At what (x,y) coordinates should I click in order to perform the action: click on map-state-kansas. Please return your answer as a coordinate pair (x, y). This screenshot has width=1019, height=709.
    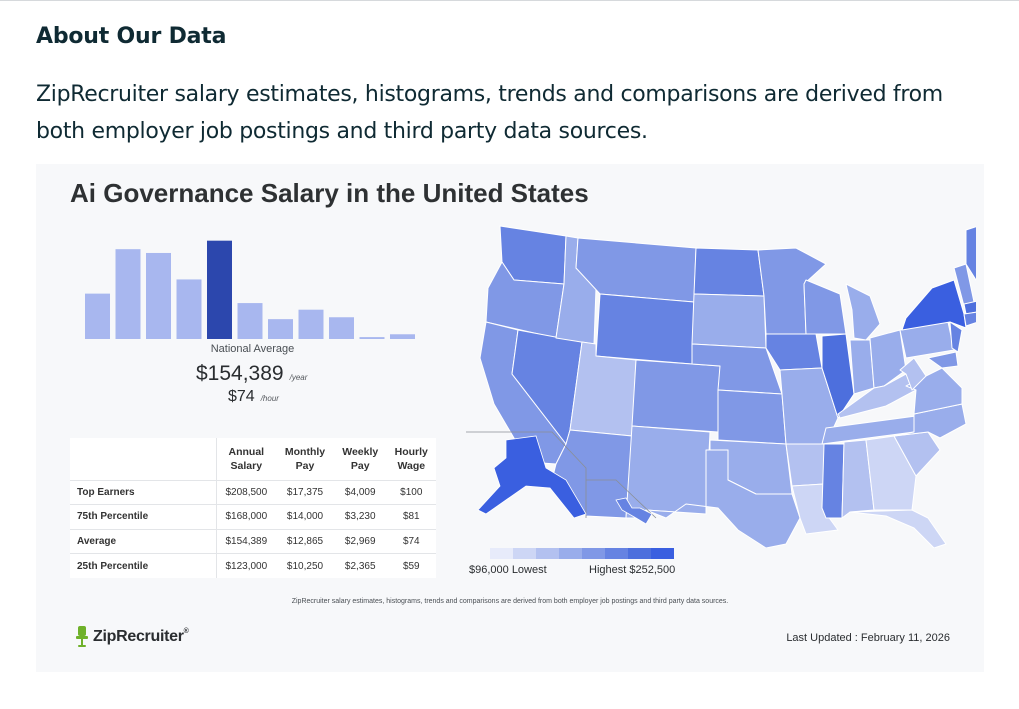
    Looking at the image, I should click on (752, 417).